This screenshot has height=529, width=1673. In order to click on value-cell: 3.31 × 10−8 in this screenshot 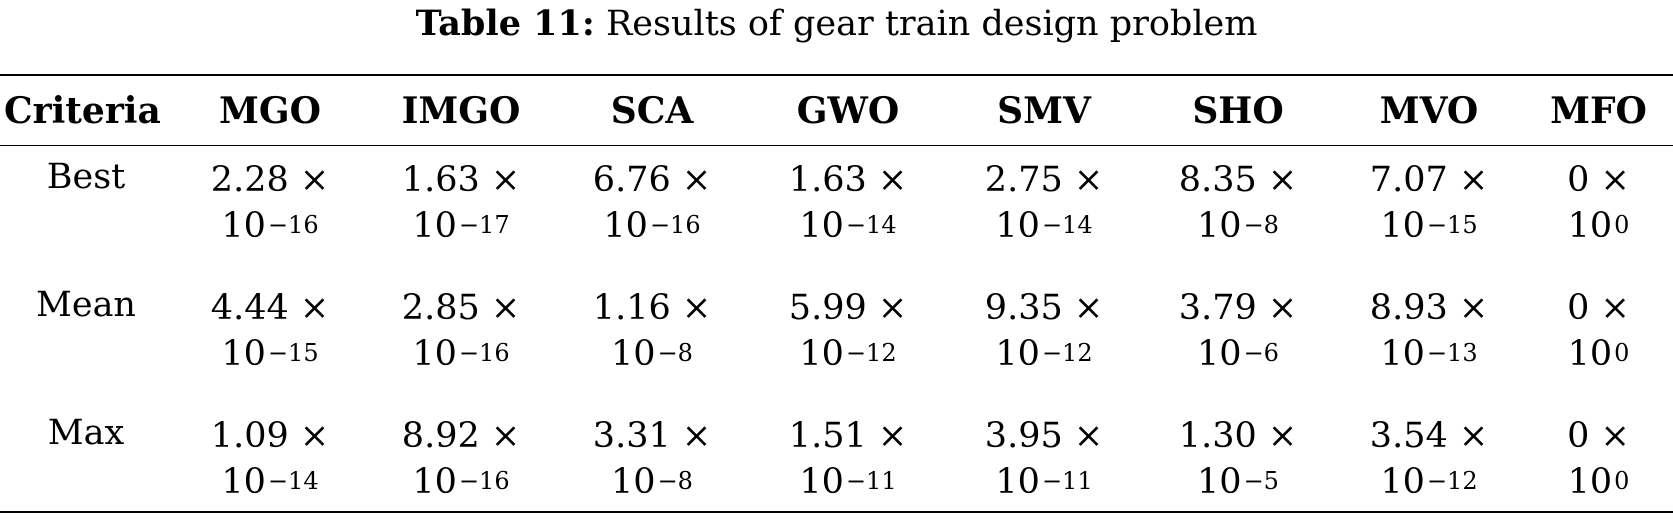, I will do `click(652, 465)`.